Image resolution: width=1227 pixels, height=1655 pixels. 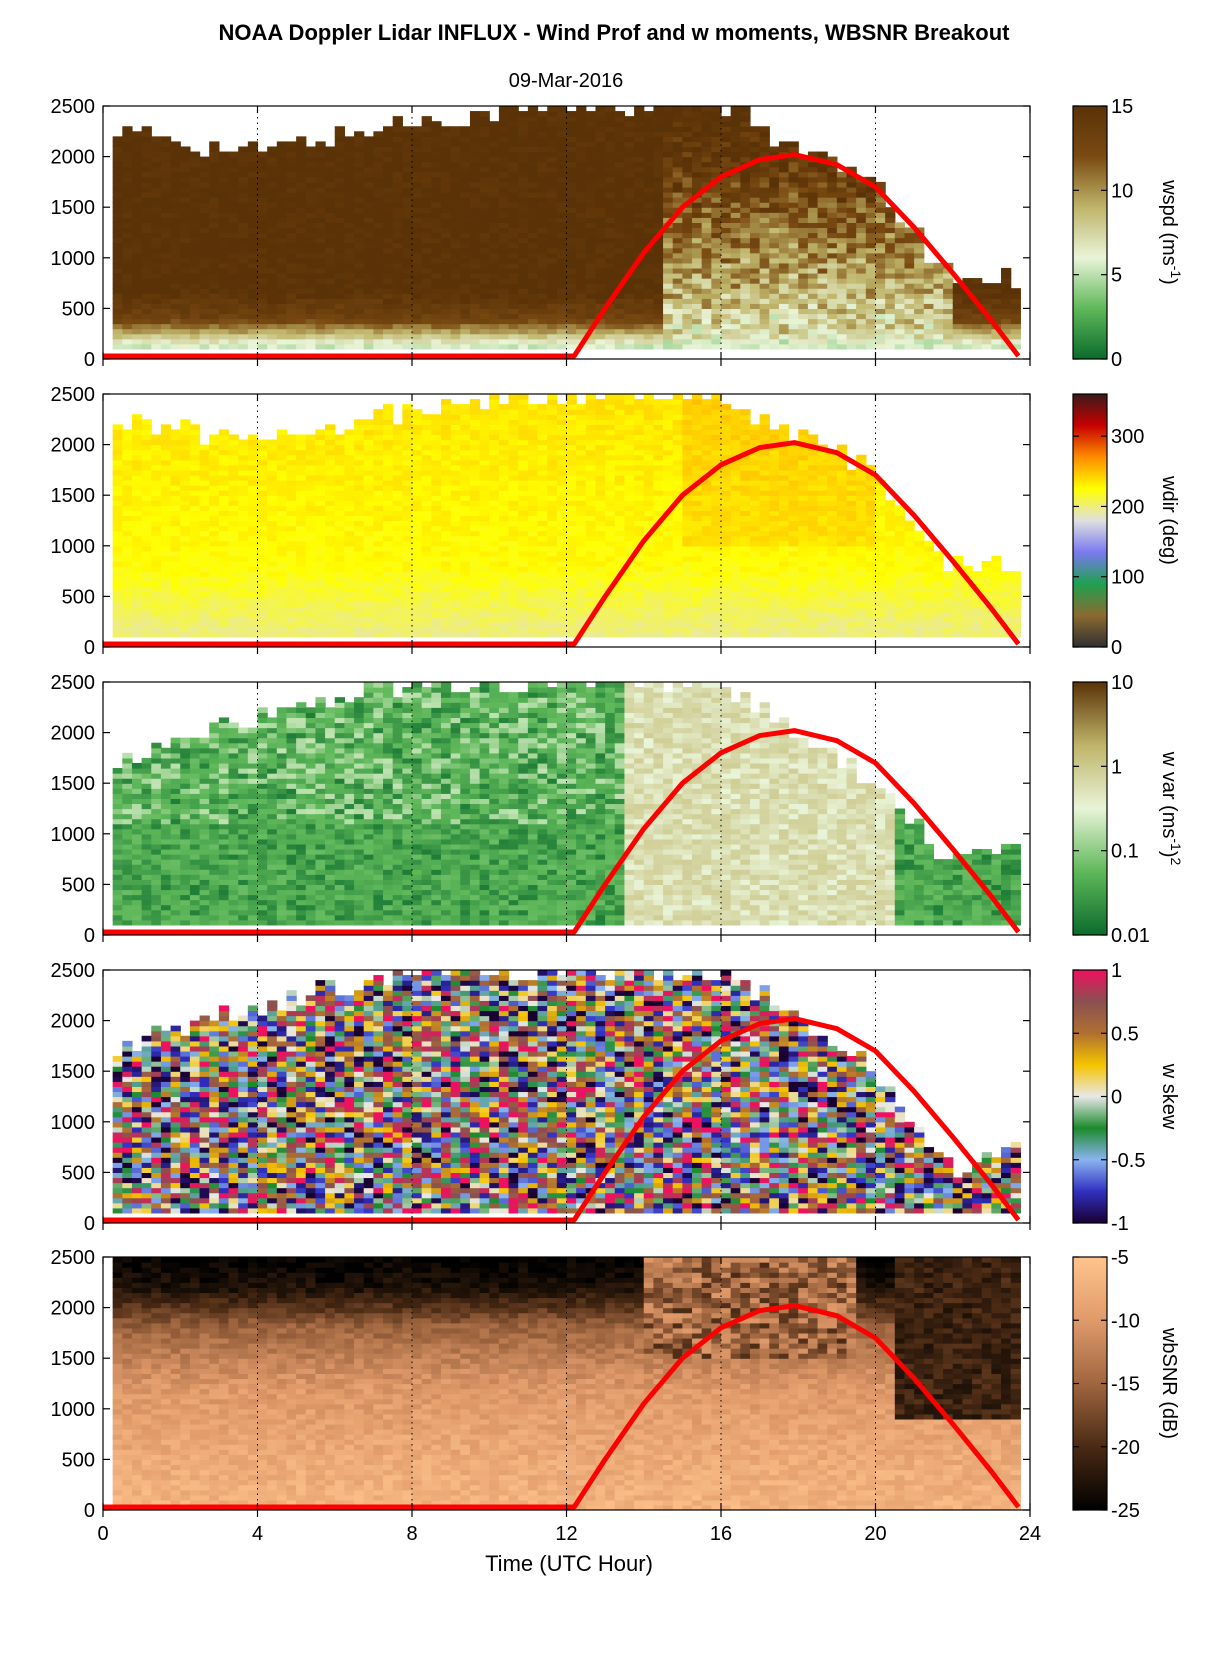 I want to click on x-tick-label: 20, so click(x=875, y=1534).